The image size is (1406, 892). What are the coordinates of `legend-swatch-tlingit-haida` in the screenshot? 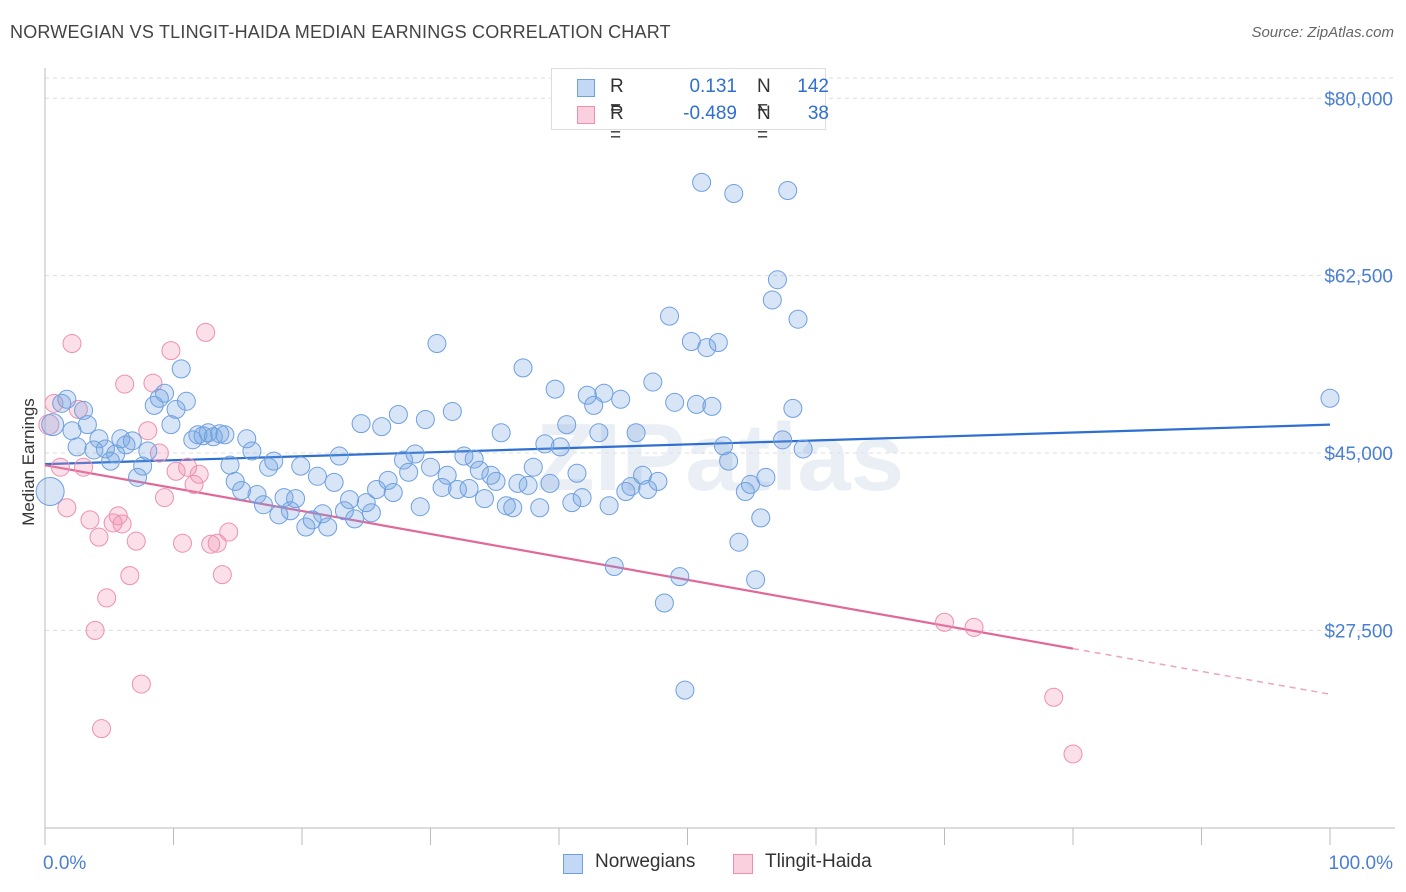 It's located at (586, 115).